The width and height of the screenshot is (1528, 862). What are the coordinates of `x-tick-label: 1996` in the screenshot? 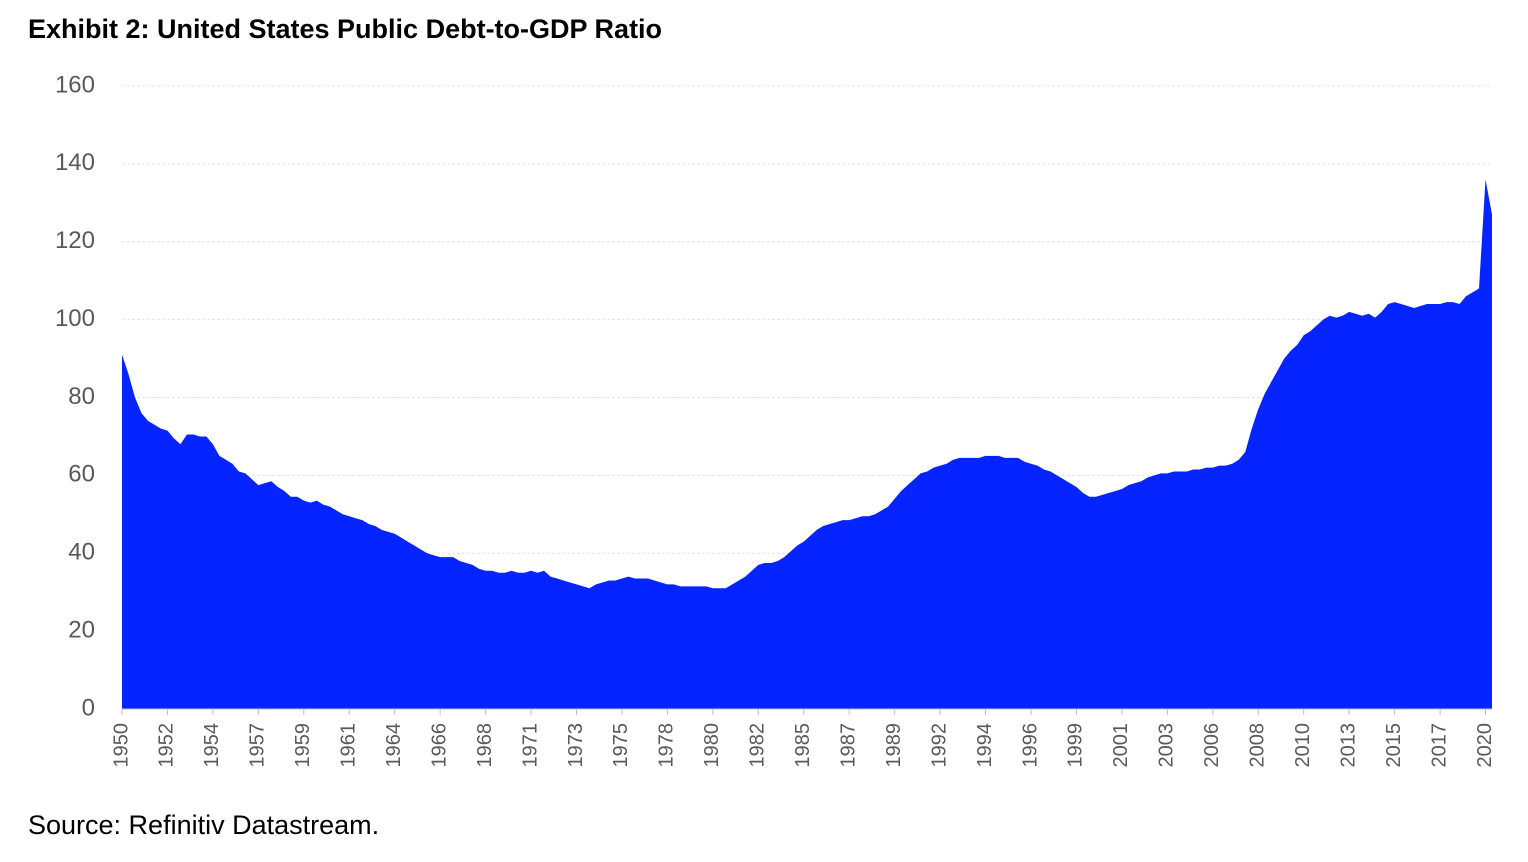 It's located at (1030, 745).